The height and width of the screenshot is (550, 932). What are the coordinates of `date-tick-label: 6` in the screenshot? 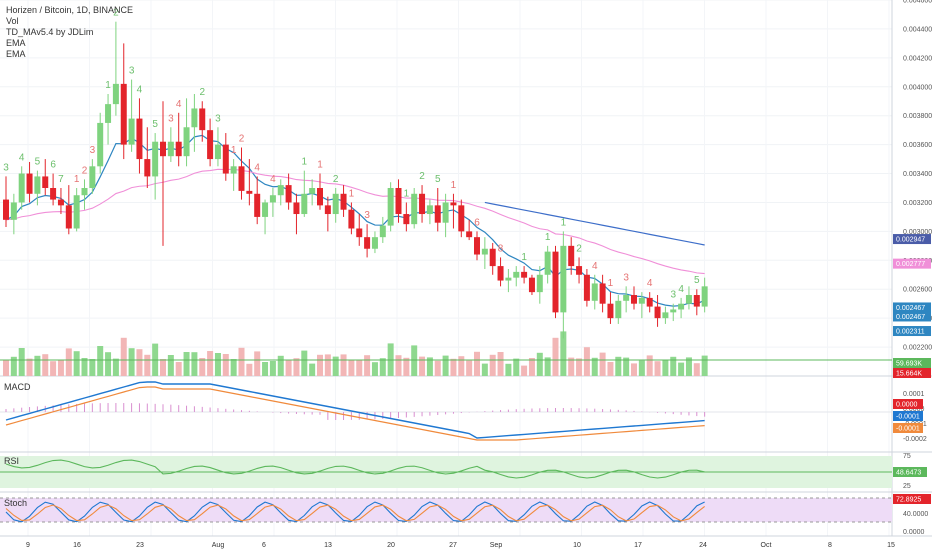 It's located at (264, 545).